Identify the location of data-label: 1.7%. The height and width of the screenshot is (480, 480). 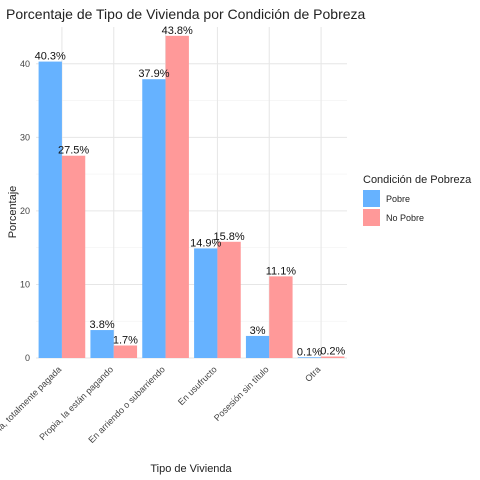
(125, 340).